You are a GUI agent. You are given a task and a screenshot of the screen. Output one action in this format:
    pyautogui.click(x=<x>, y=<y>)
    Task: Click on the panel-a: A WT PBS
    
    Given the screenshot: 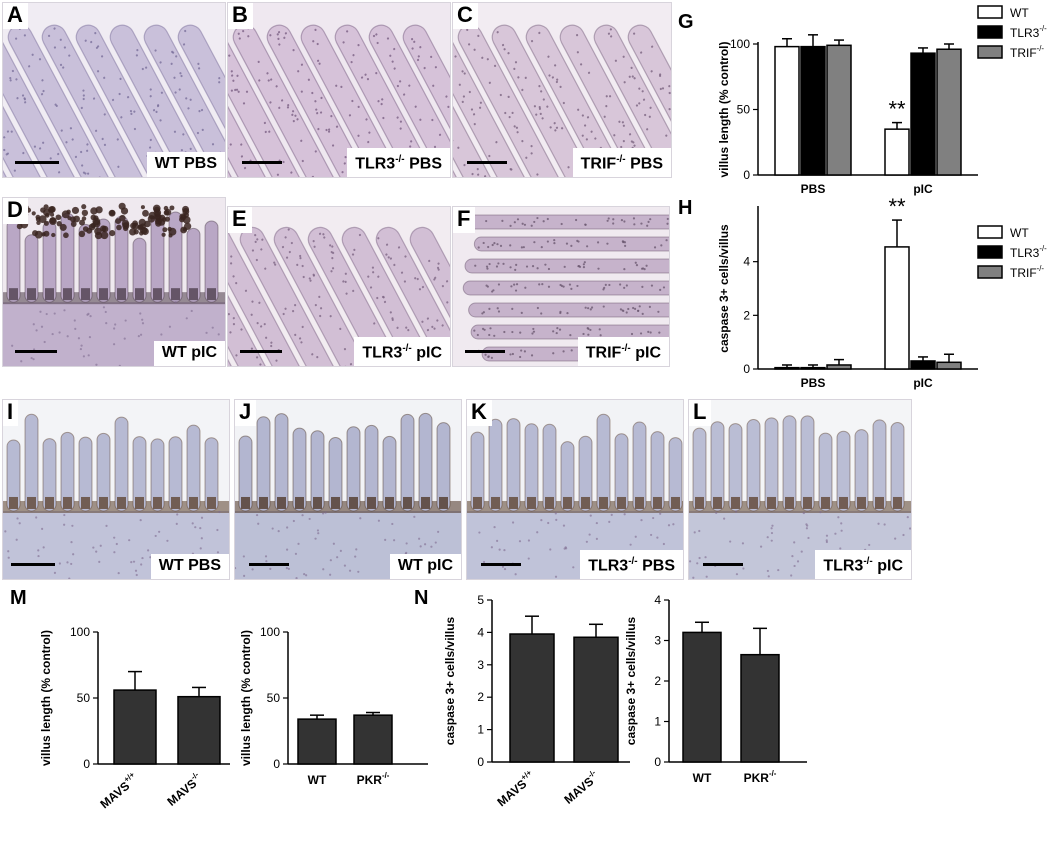 What is the action you would take?
    pyautogui.click(x=114, y=90)
    